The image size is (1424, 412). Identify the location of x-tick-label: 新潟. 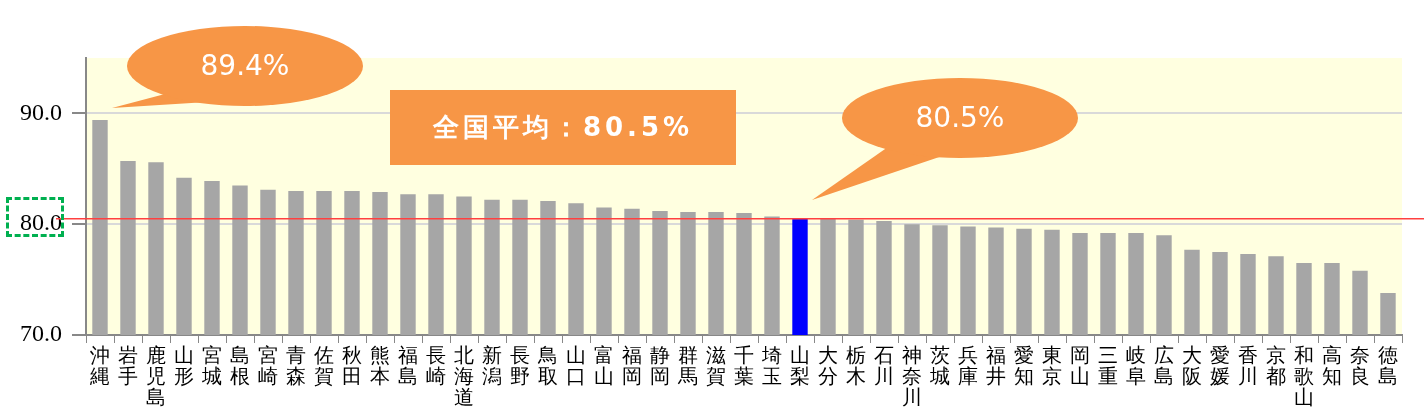
(492, 365).